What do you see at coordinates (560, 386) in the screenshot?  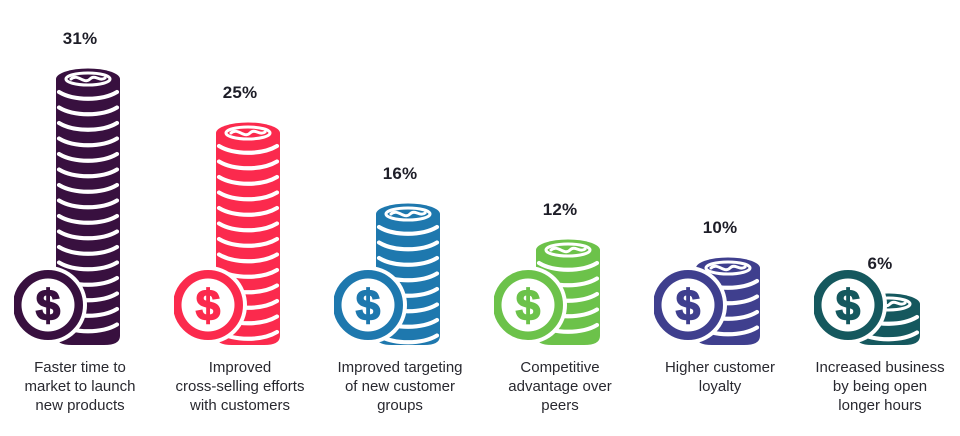 I see `category-label: Competitive advantage over peers` at bounding box center [560, 386].